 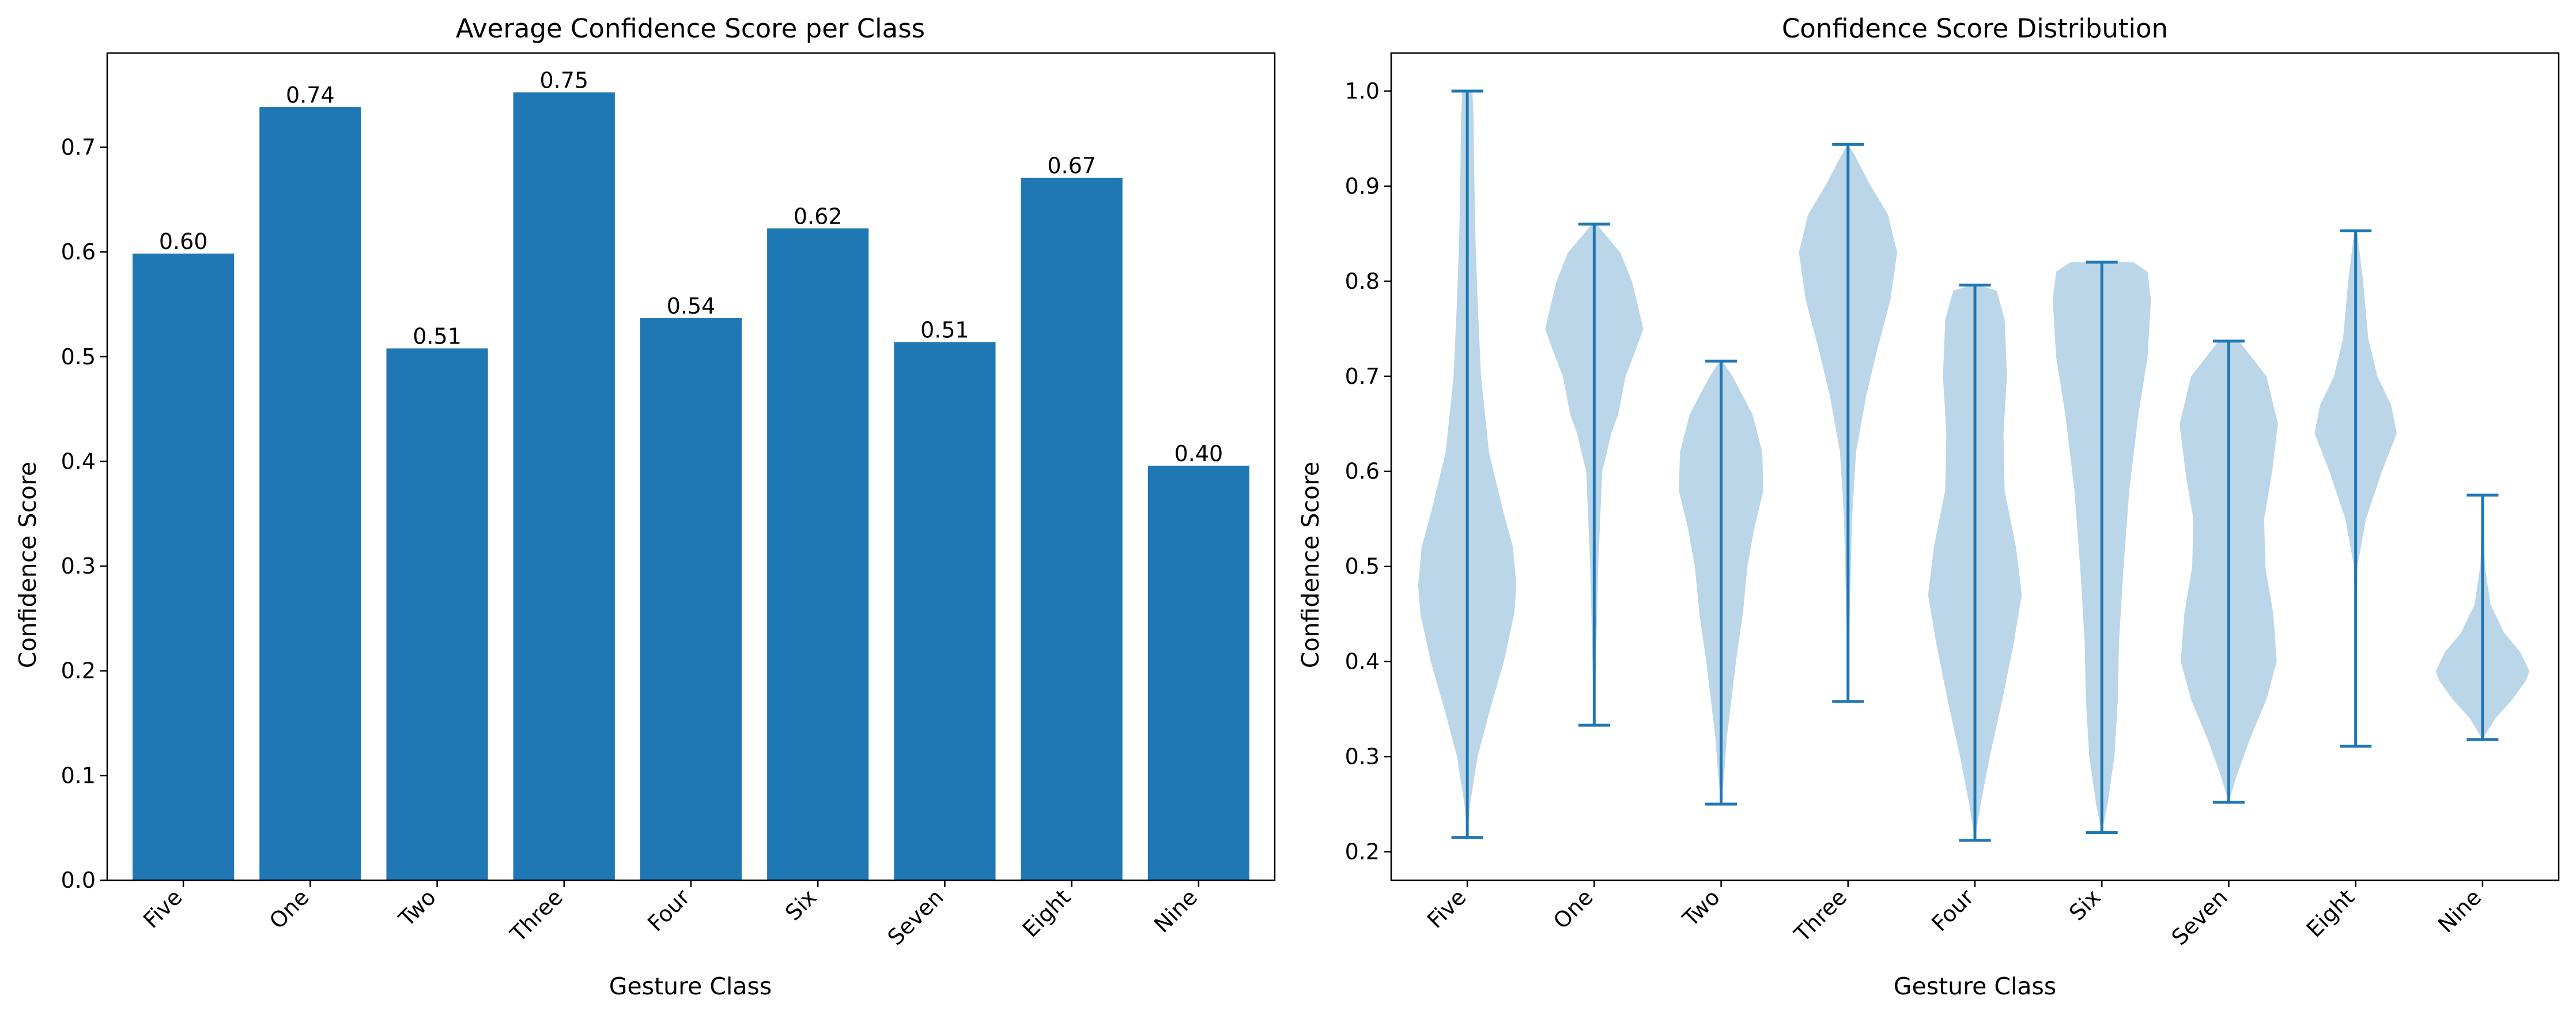 I want to click on bar-chart-xtick-label: Three, so click(x=536, y=915).